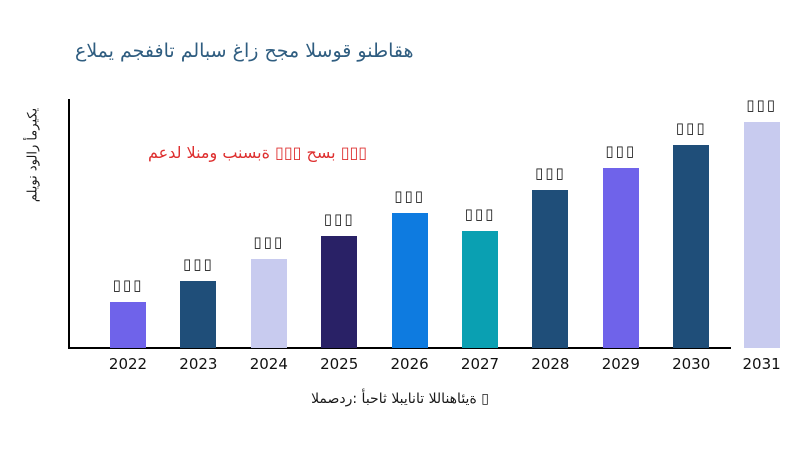 The image size is (800, 450). I want to click on bar-2027, so click(480, 289).